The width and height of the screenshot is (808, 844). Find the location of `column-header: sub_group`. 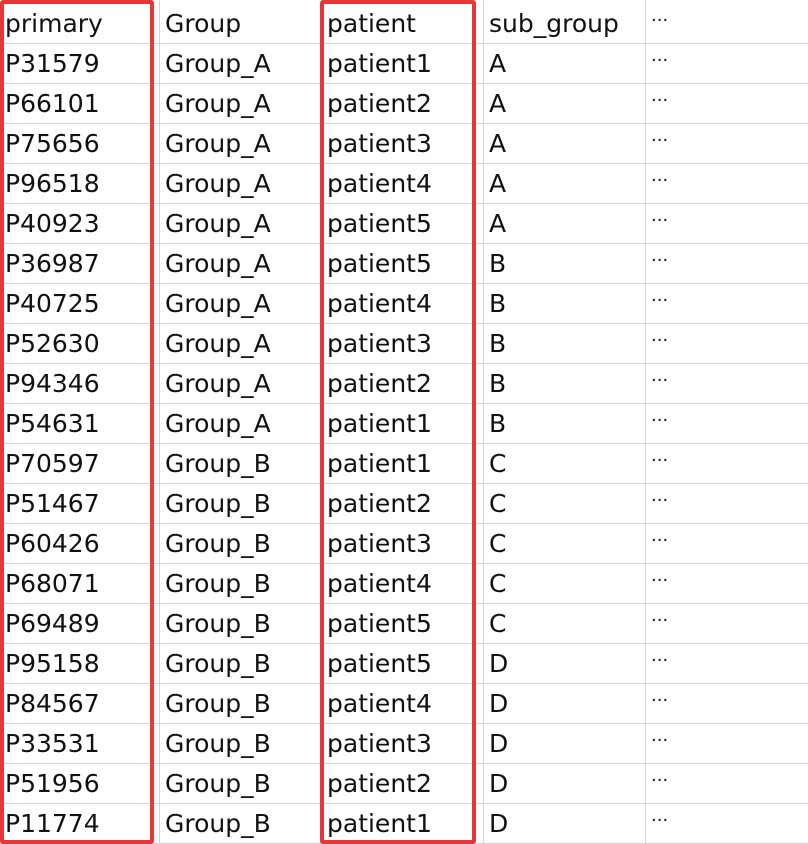

column-header: sub_group is located at coordinates (554, 23).